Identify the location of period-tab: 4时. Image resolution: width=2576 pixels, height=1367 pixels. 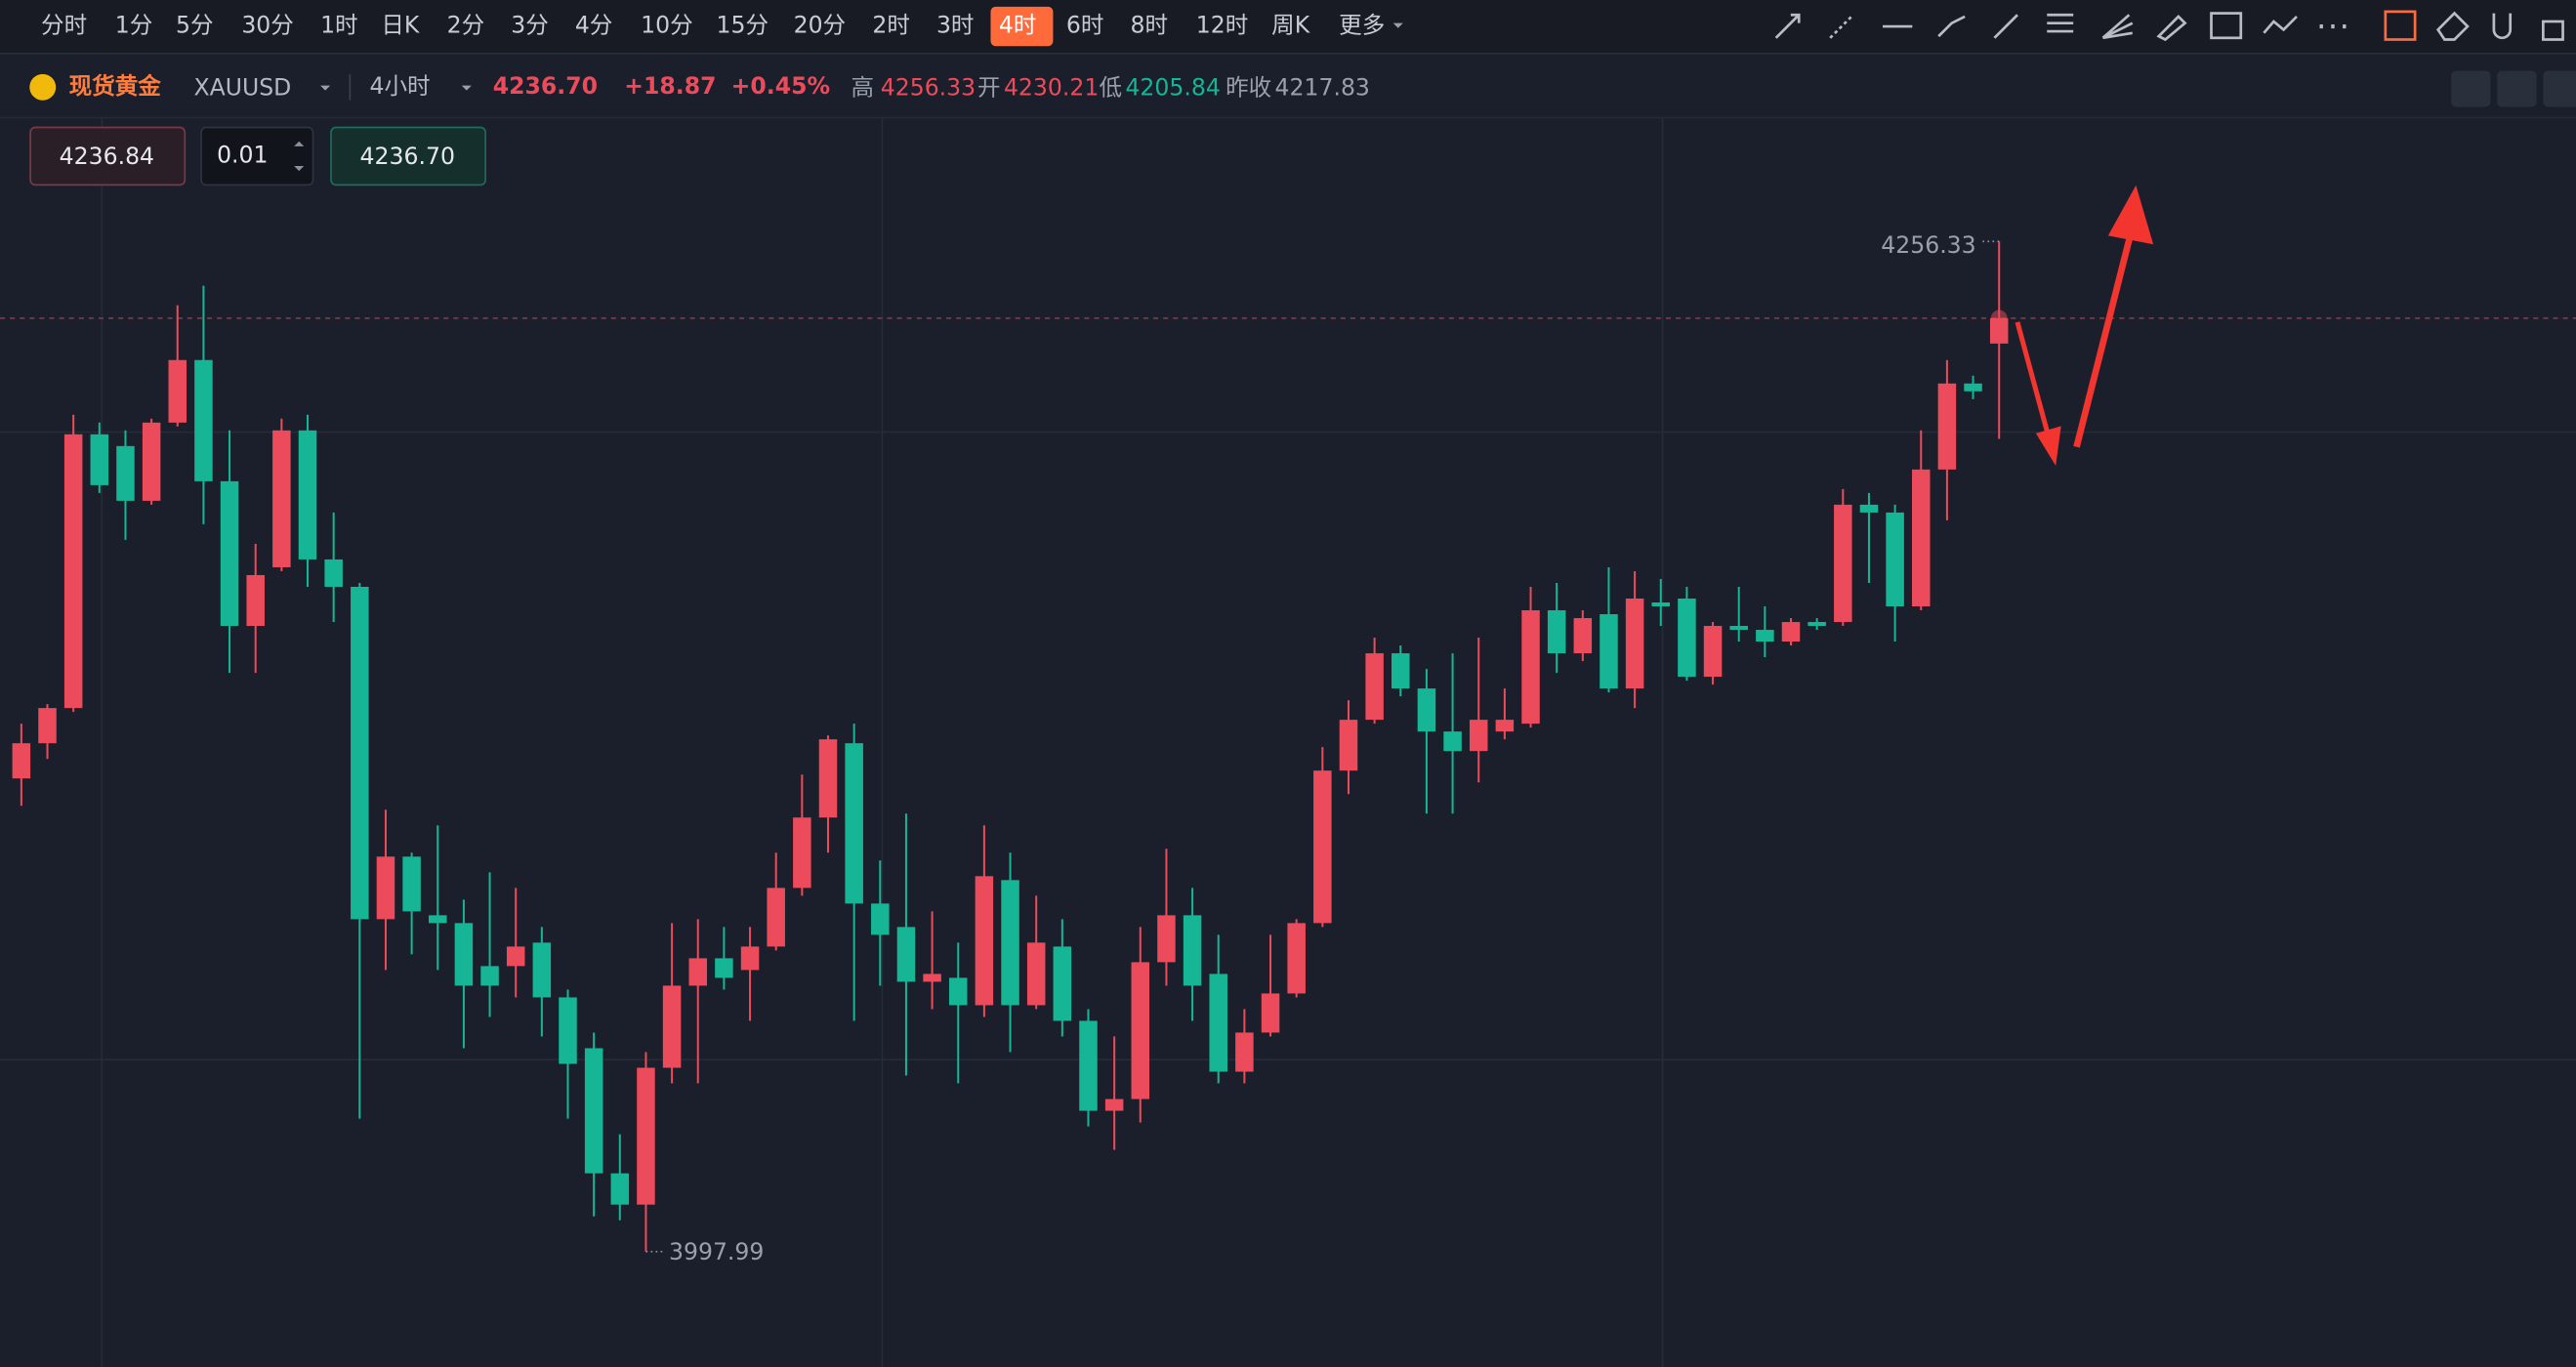
(1018, 25).